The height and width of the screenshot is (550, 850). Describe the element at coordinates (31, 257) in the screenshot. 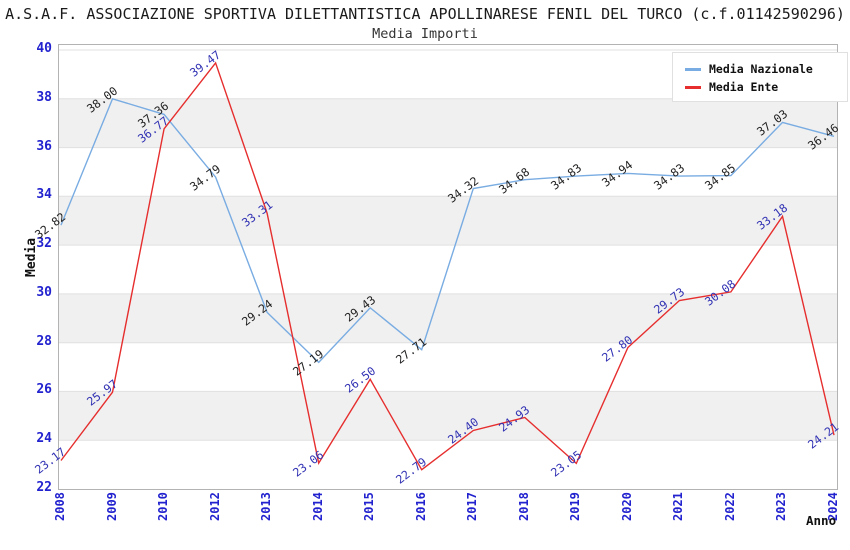

I see `y-axis-title: Media` at that location.